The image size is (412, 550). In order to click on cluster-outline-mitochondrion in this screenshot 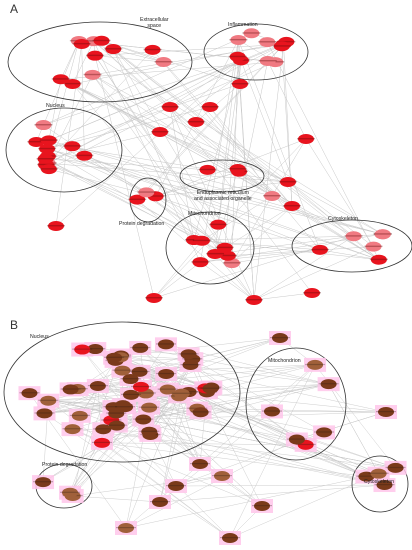, I will do `click(210, 248)`.